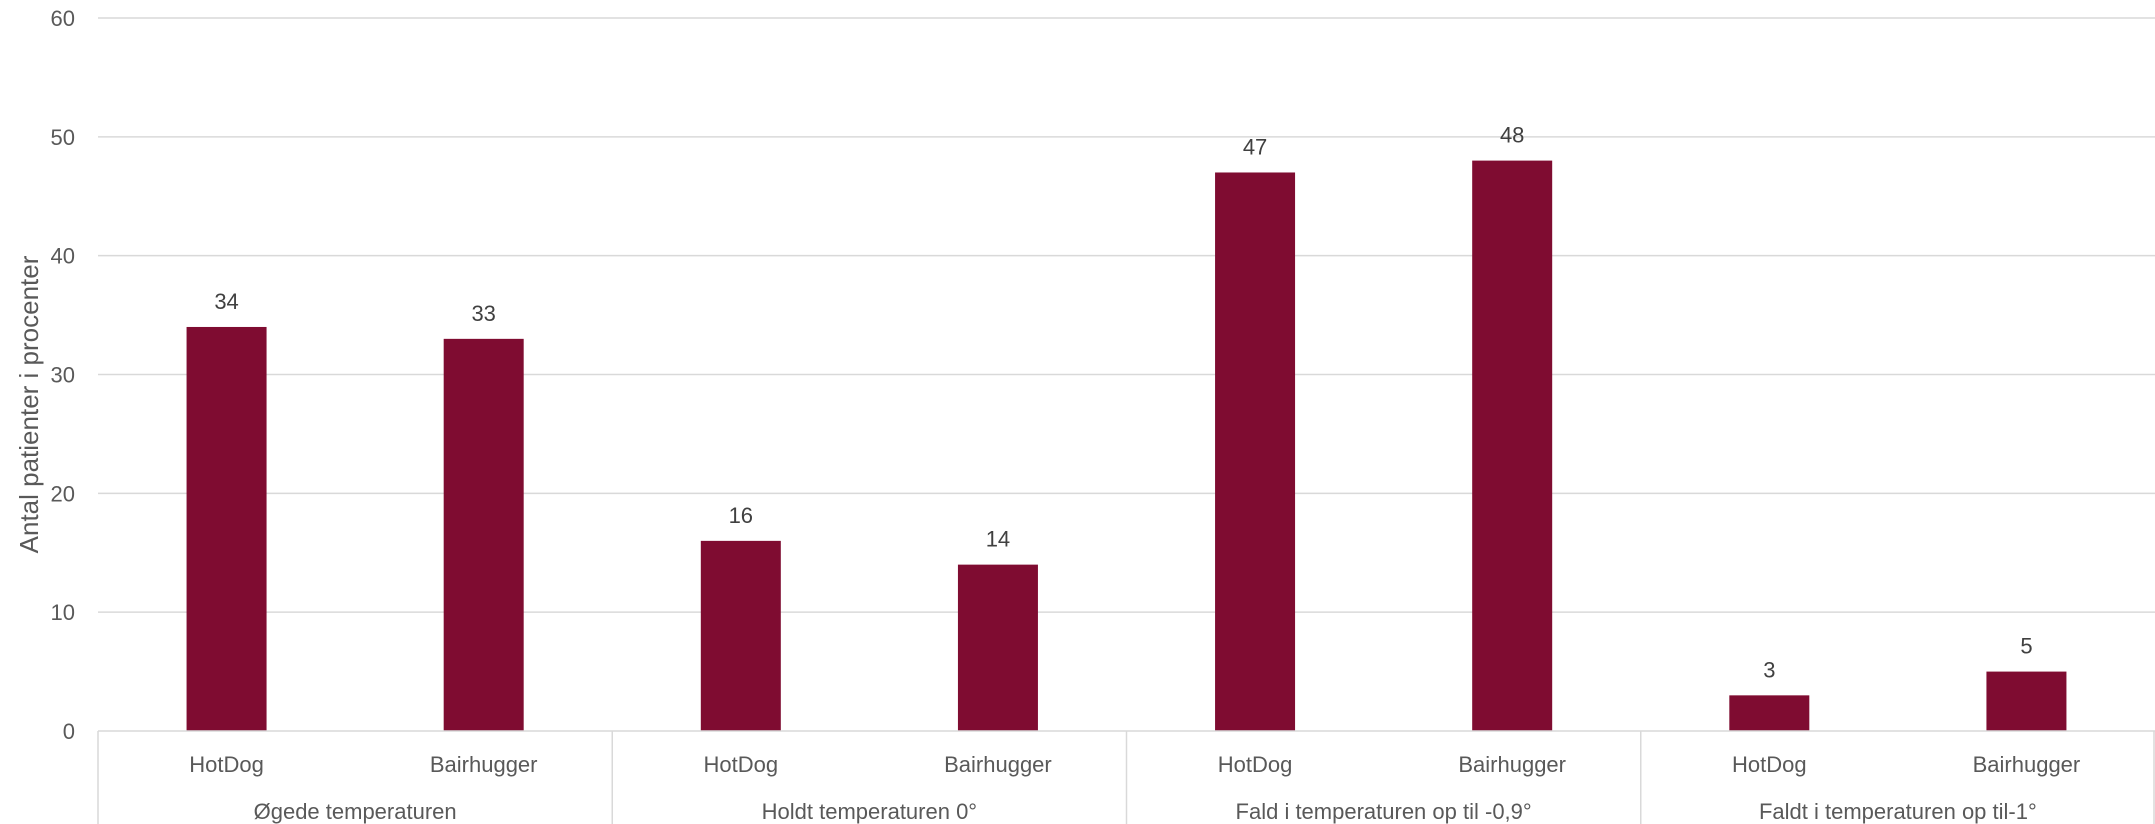  I want to click on y-tick-label: 60, so click(63, 18).